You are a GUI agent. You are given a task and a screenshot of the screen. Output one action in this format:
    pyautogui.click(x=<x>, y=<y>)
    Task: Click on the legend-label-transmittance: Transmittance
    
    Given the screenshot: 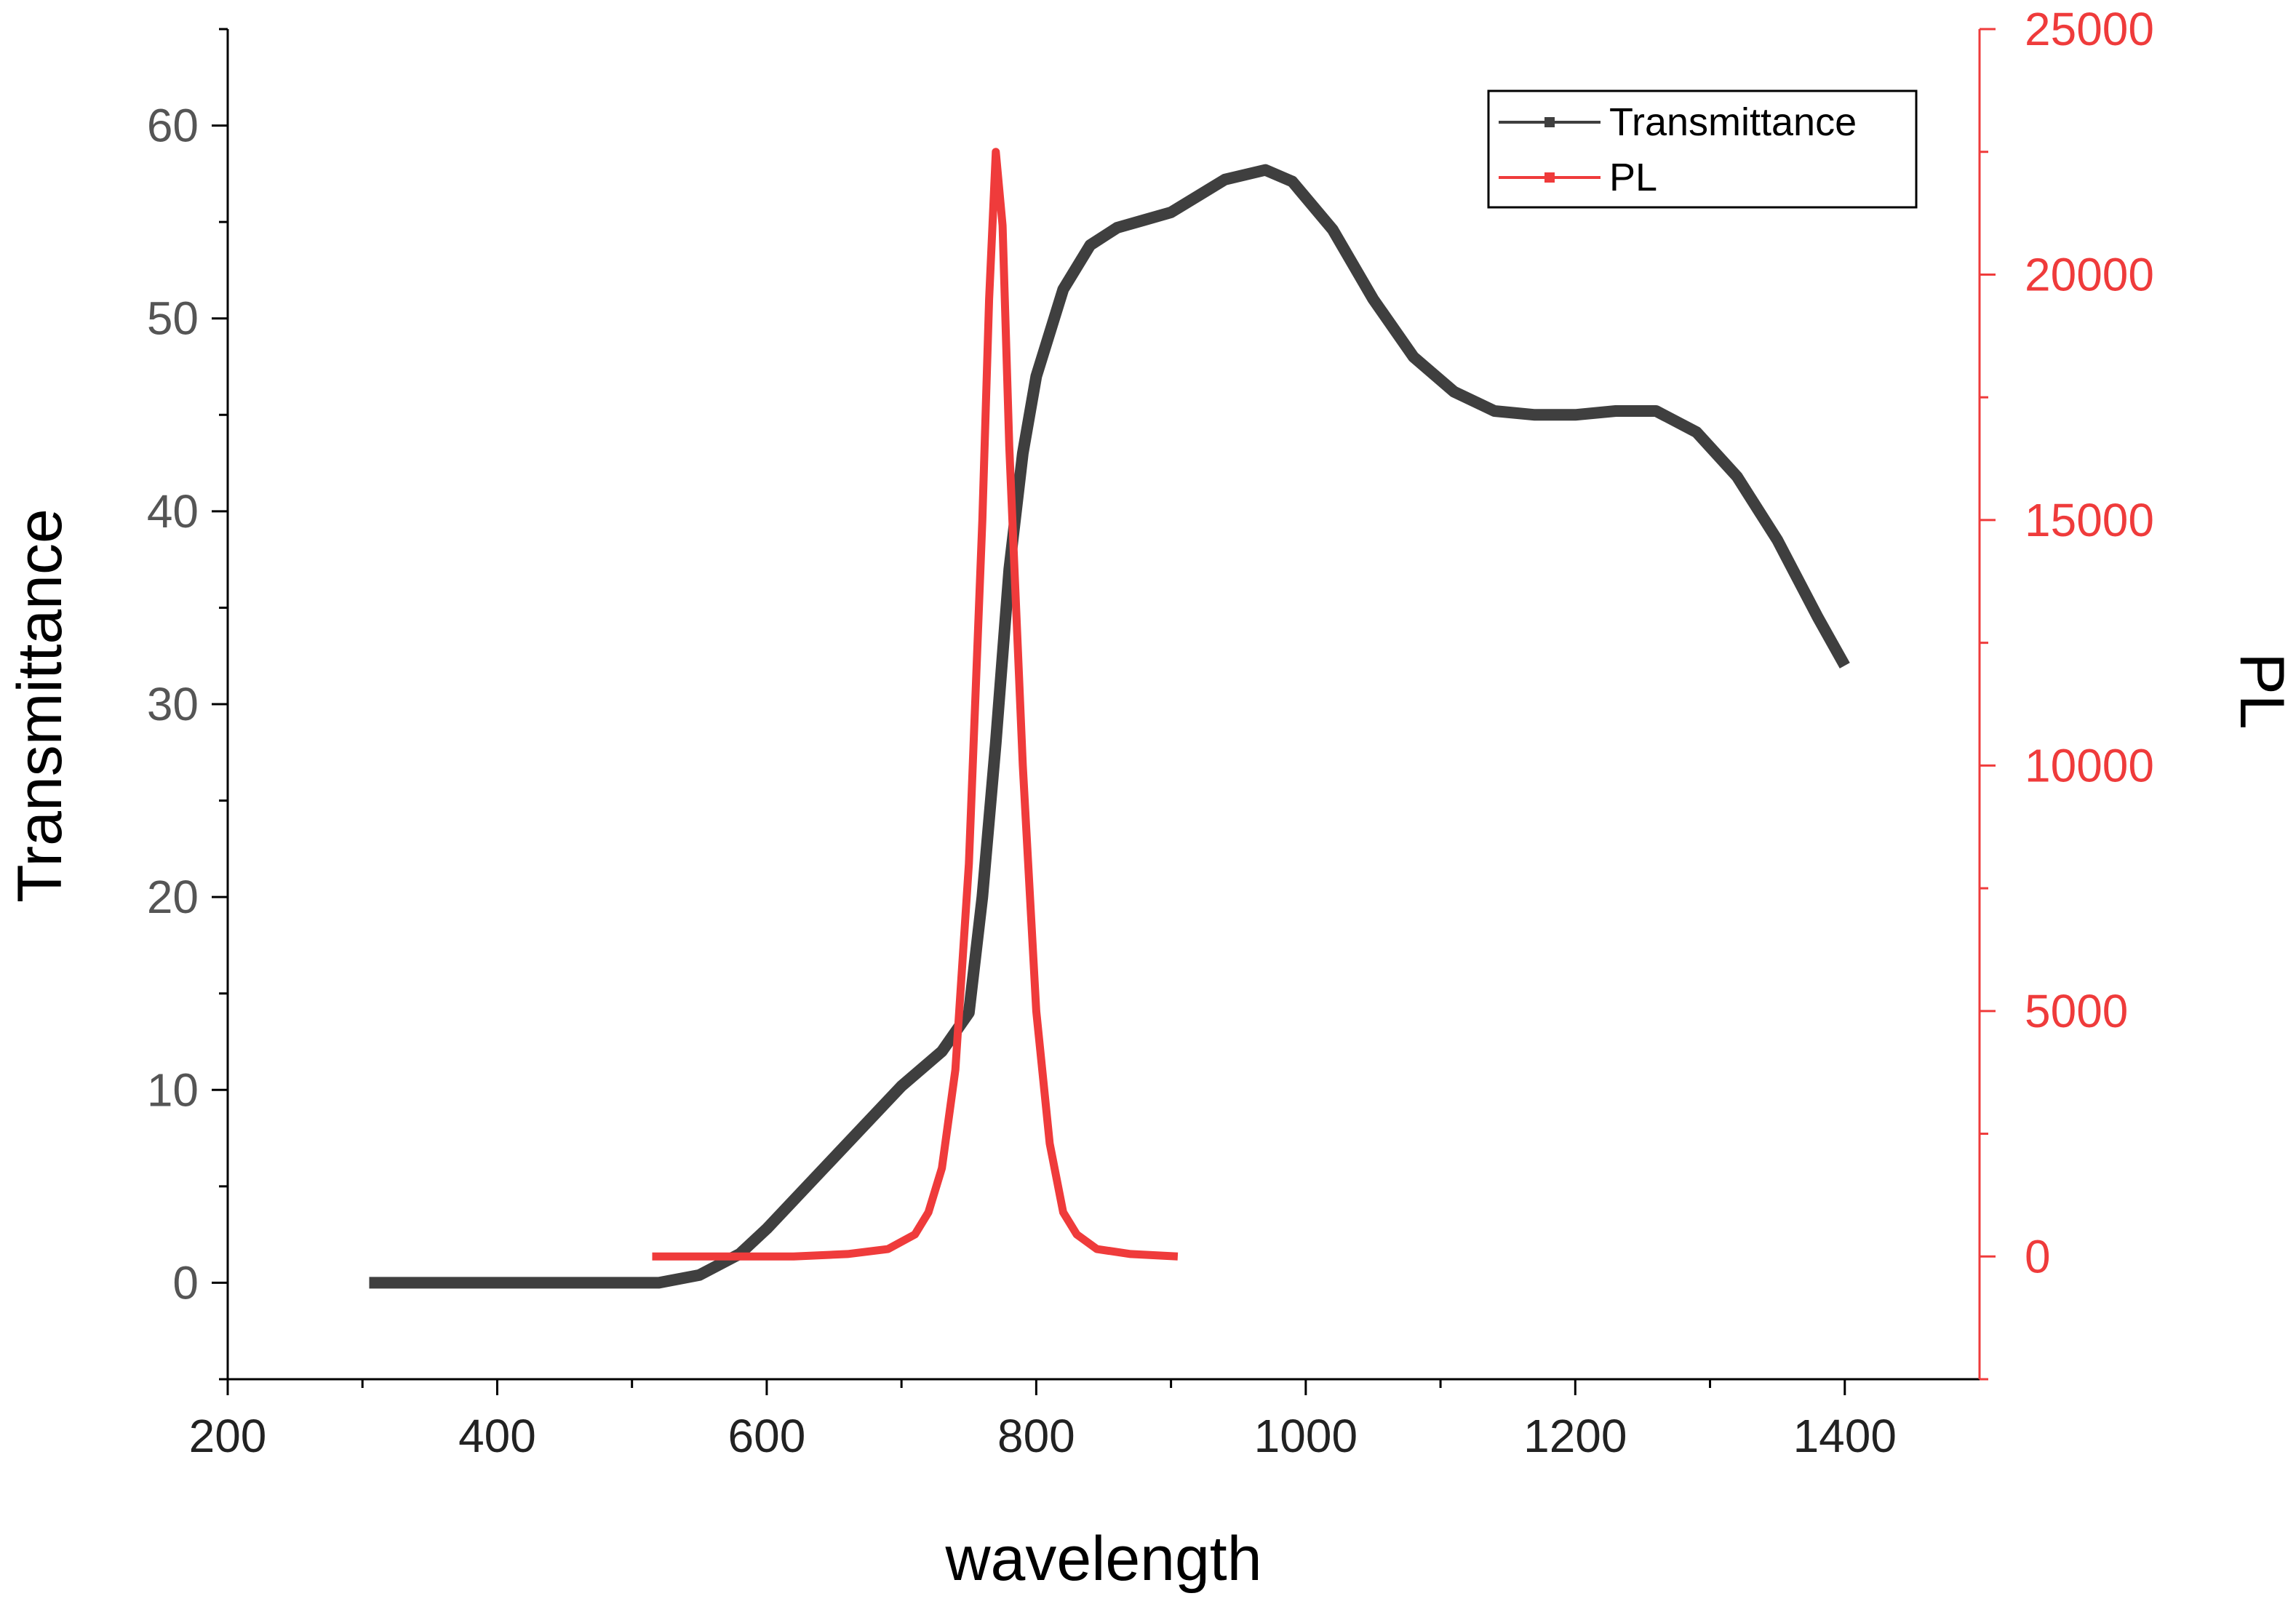 What is the action you would take?
    pyautogui.click(x=1733, y=122)
    